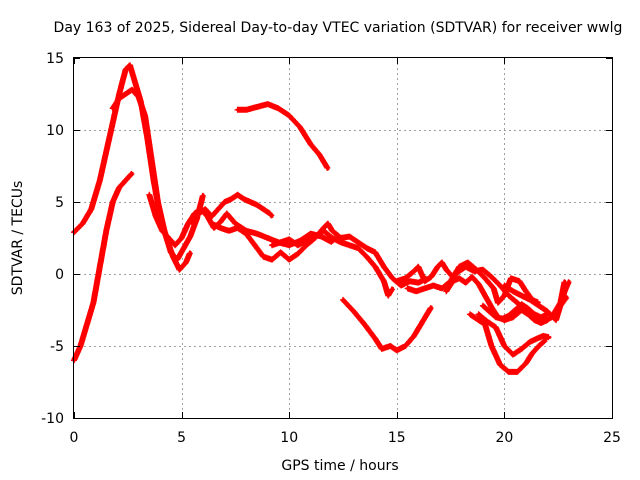 The image size is (640, 480). What do you see at coordinates (507, 343) in the screenshot?
I see `series-trace-m` at bounding box center [507, 343].